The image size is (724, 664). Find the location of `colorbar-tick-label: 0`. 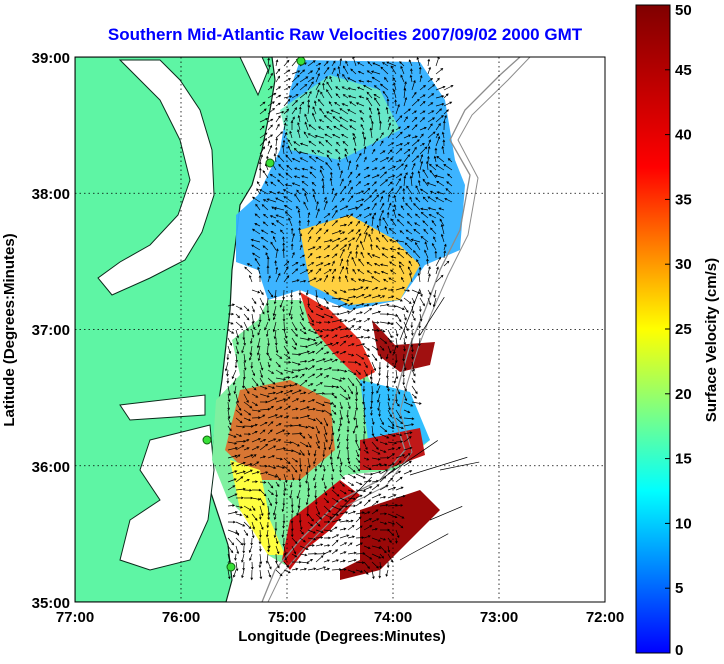

colorbar-tick-label: 0 is located at coordinates (679, 650).